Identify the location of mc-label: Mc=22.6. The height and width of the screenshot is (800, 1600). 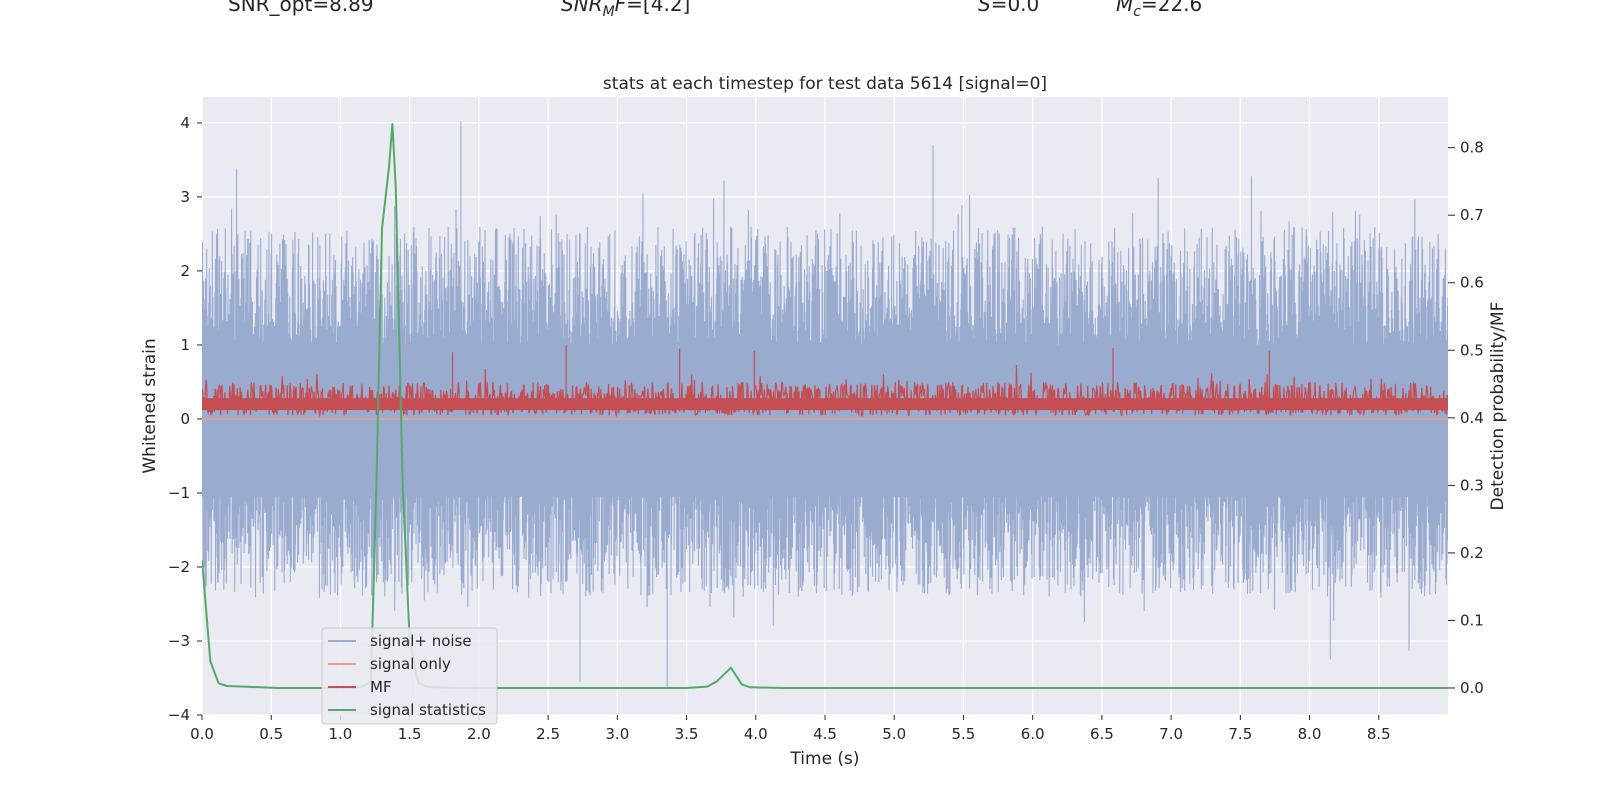
(1159, 10).